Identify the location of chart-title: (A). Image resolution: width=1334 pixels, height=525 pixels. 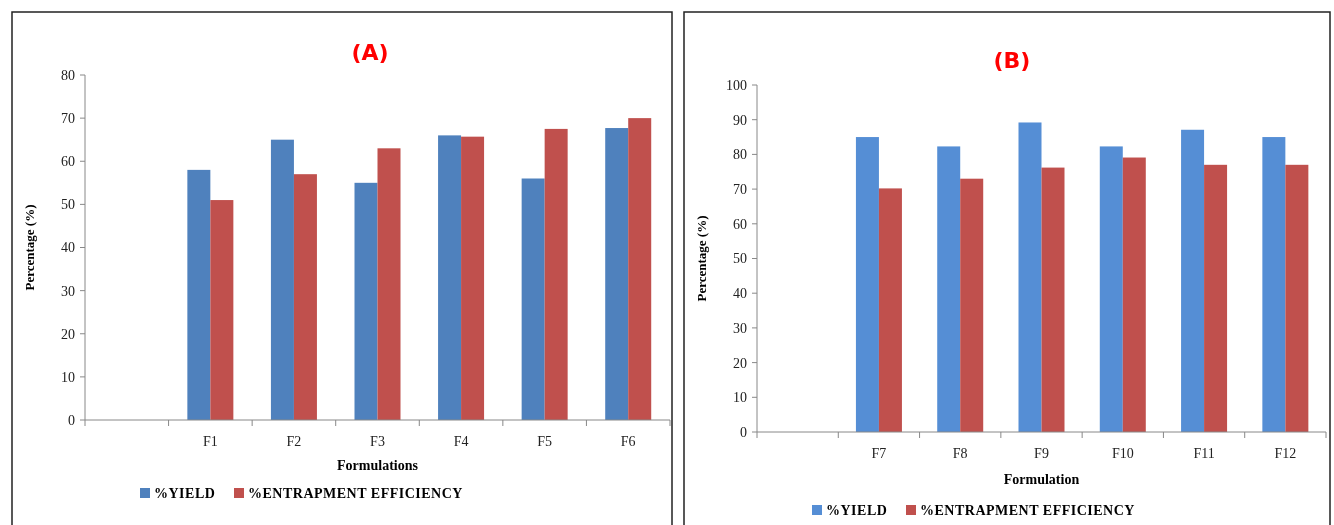
(370, 52).